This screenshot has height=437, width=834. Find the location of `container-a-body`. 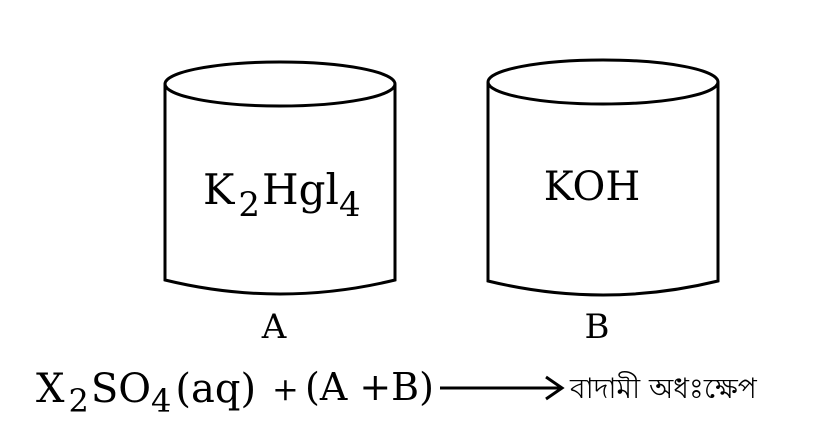

container-a-body is located at coordinates (280, 190).